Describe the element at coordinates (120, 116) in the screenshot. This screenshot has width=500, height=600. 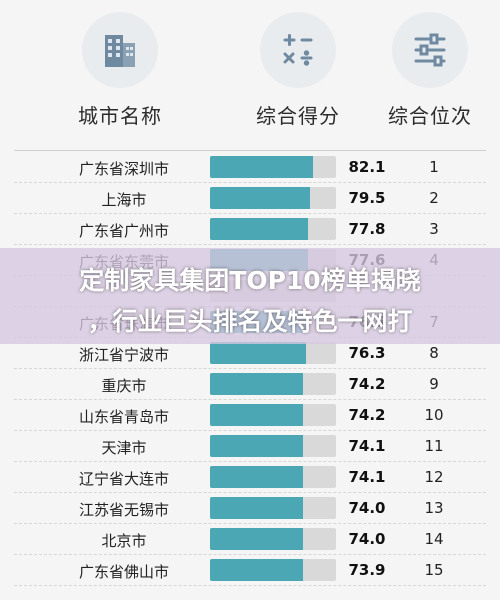
I see `city-column-label: 城市名称` at that location.